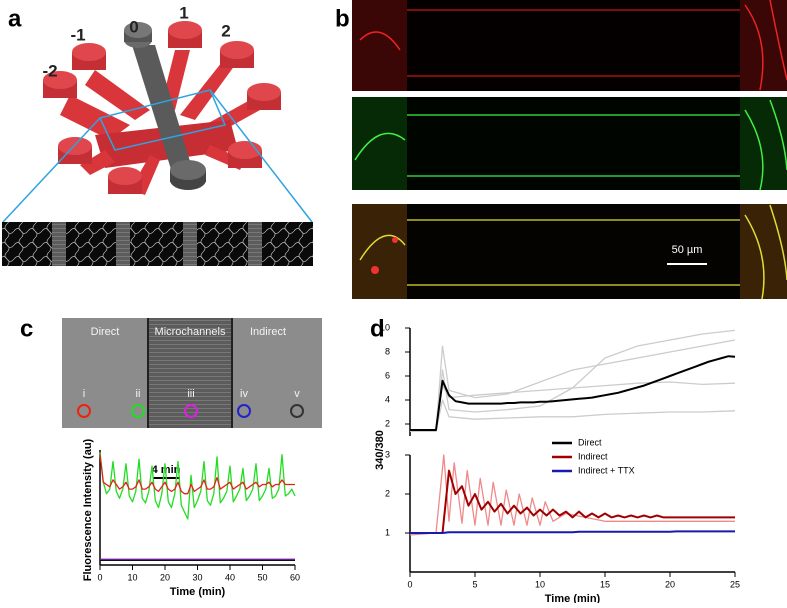 The width and height of the screenshot is (787, 608). I want to click on roi-label: ii, so click(138, 394).